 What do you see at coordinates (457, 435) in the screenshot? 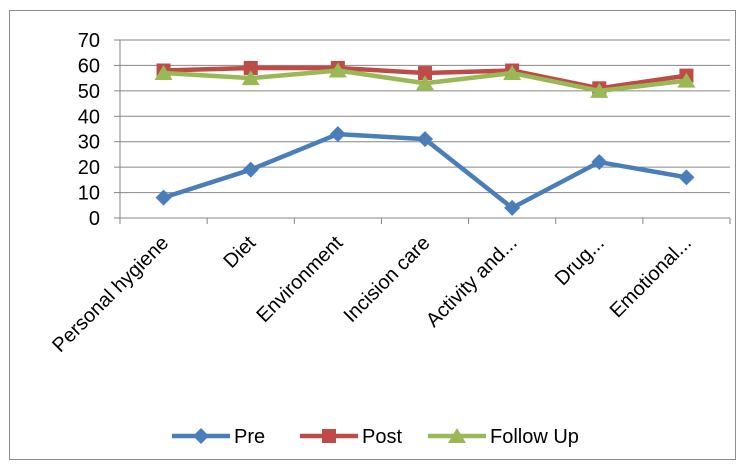
I see `legend-marker-follow-up` at bounding box center [457, 435].